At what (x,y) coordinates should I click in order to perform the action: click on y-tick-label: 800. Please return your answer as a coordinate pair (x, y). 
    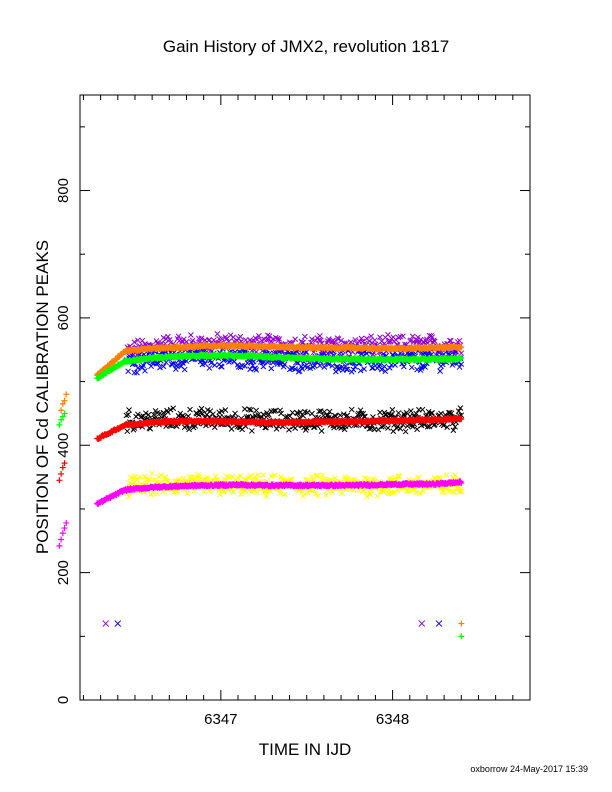
    Looking at the image, I should click on (63, 190).